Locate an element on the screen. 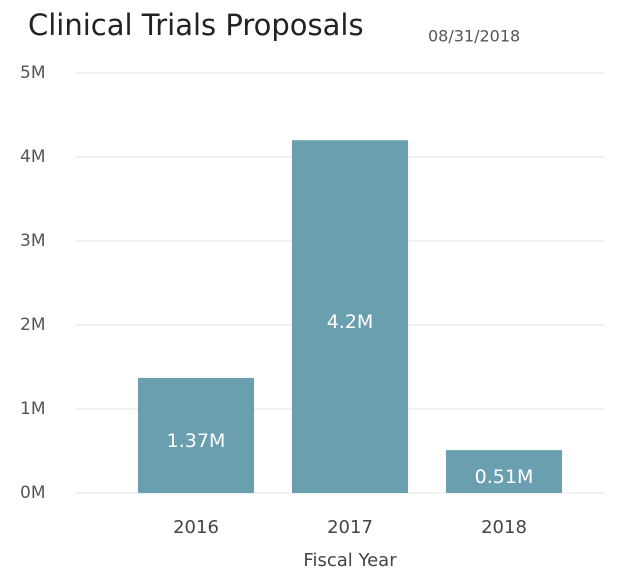 Image resolution: width=621 pixels, height=572 pixels. y-tick-label: 1M is located at coordinates (32, 409).